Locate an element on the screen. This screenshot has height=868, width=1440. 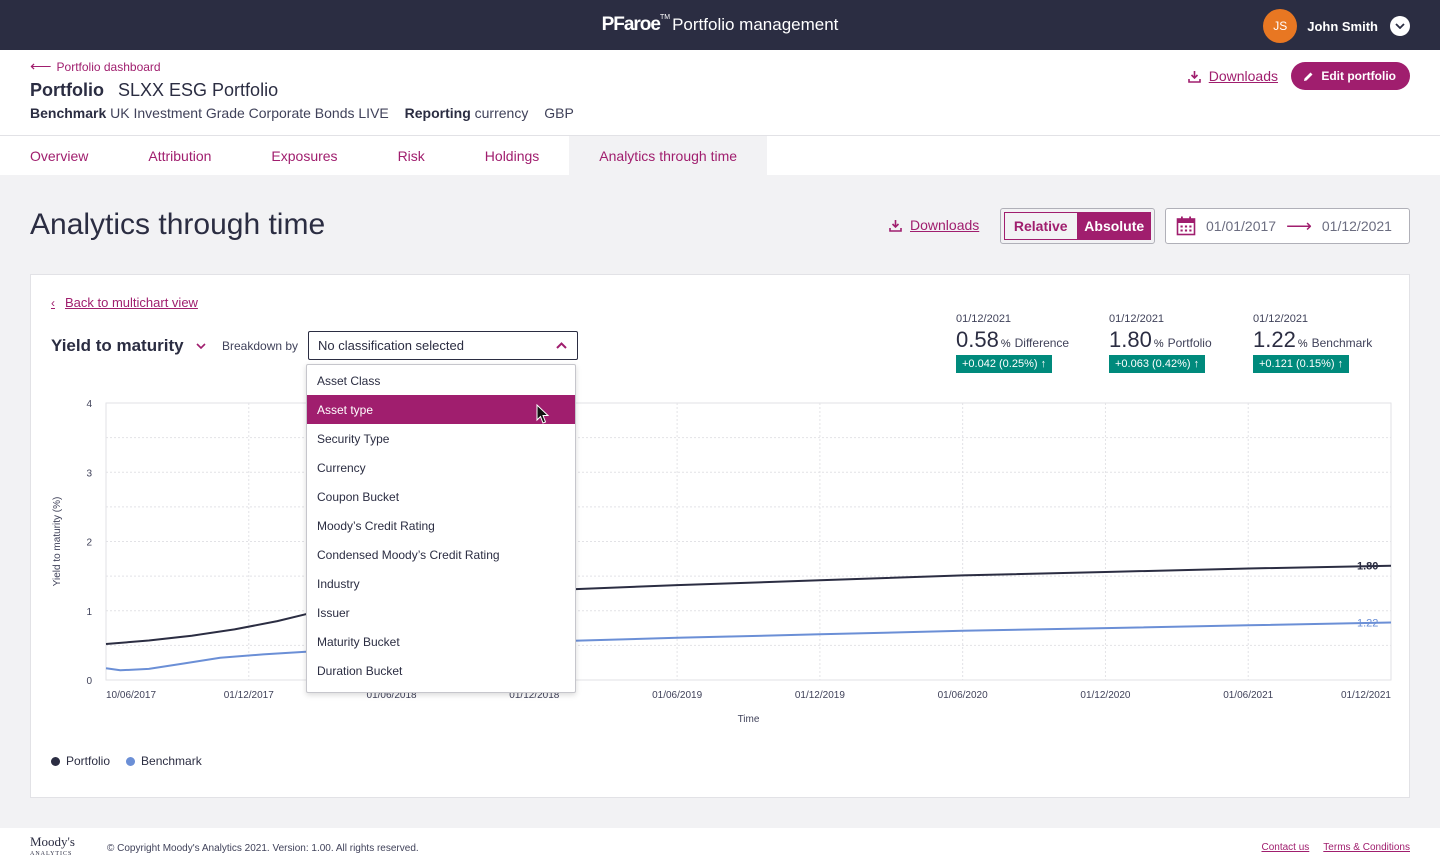
user-name: John Smith is located at coordinates (1342, 26).